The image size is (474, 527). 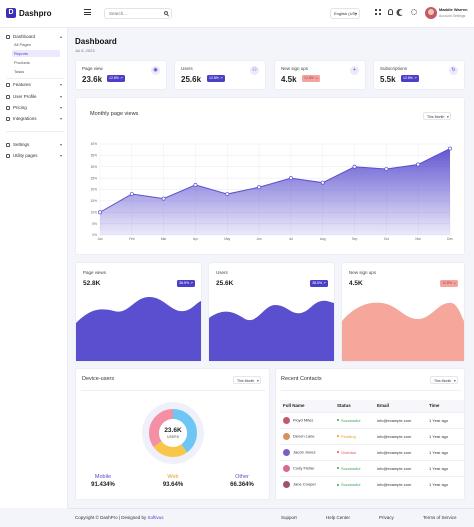 I want to click on search-input, so click(x=132, y=13).